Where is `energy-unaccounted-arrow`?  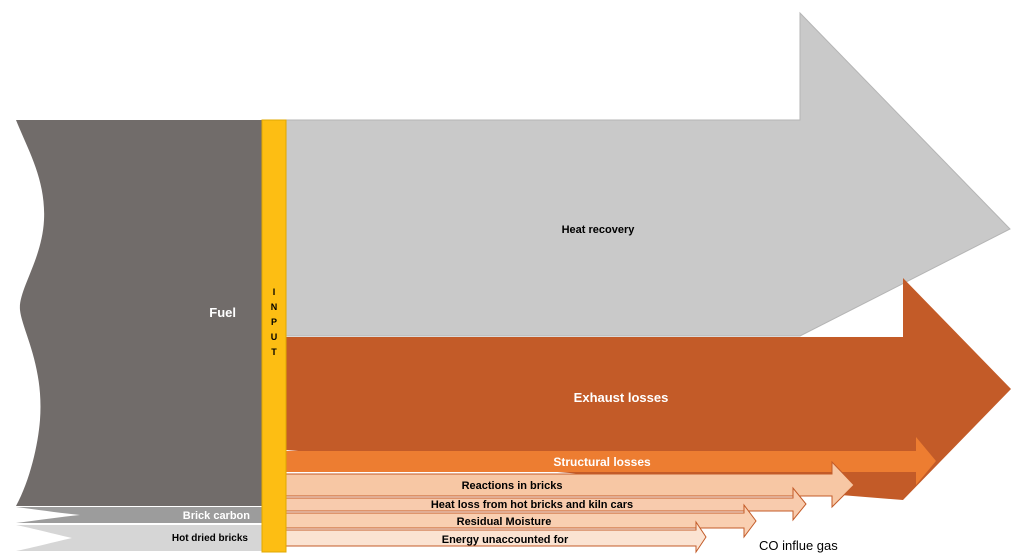
energy-unaccounted-arrow is located at coordinates (496, 537).